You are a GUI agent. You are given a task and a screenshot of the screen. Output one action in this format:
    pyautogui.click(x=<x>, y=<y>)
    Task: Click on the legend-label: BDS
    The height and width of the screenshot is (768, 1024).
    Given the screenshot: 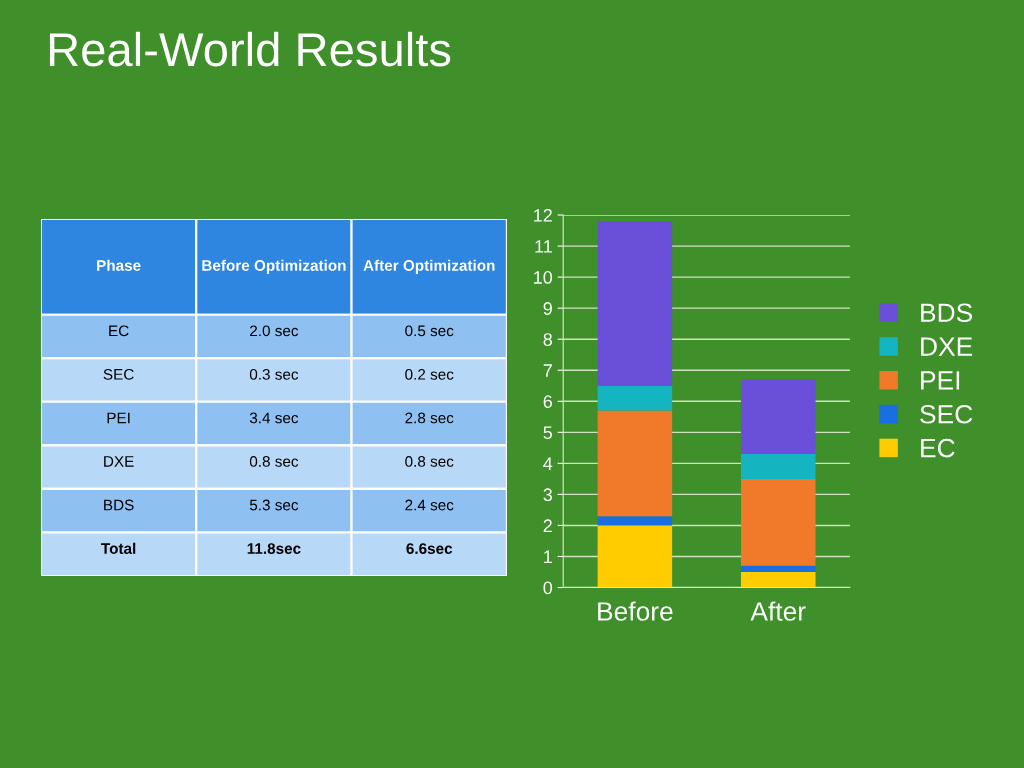 What is the action you would take?
    pyautogui.click(x=947, y=313)
    